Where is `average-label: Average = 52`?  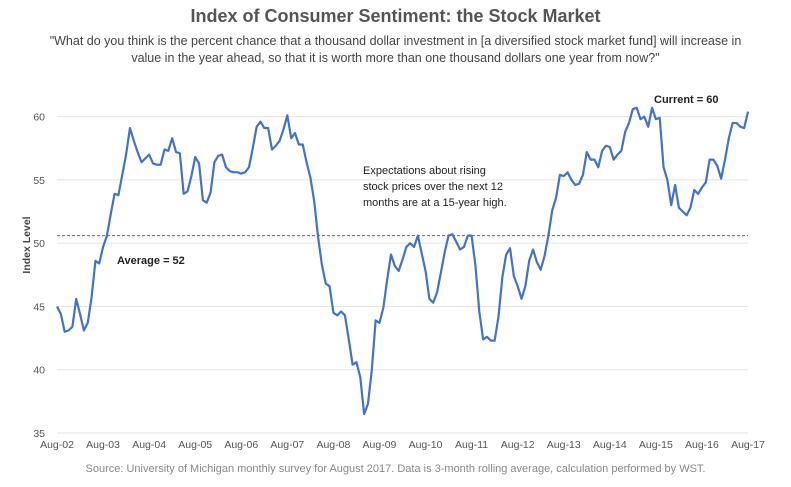
average-label: Average = 52 is located at coordinates (151, 261).